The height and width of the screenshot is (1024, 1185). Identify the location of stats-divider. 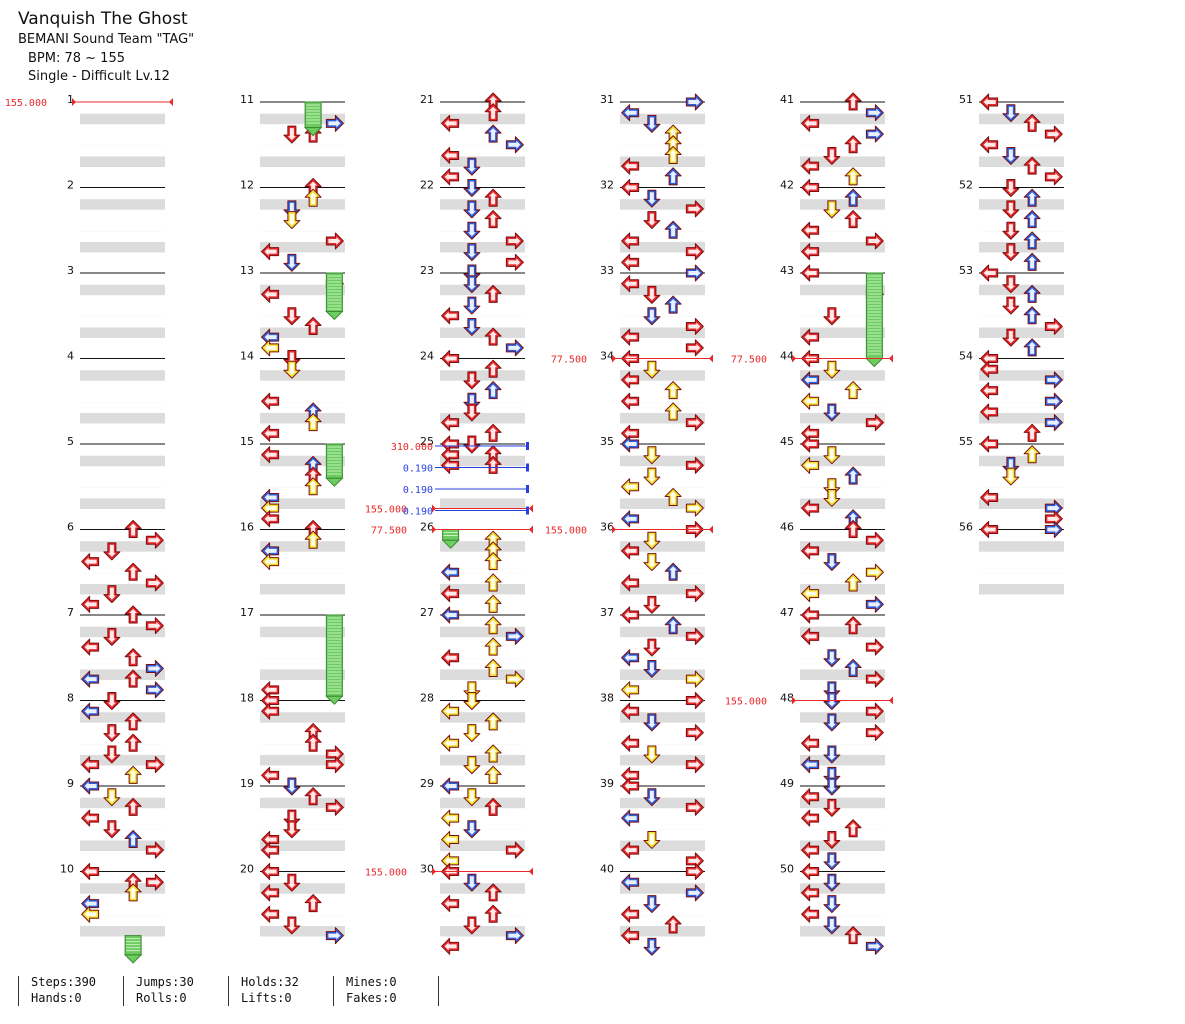
(333, 991).